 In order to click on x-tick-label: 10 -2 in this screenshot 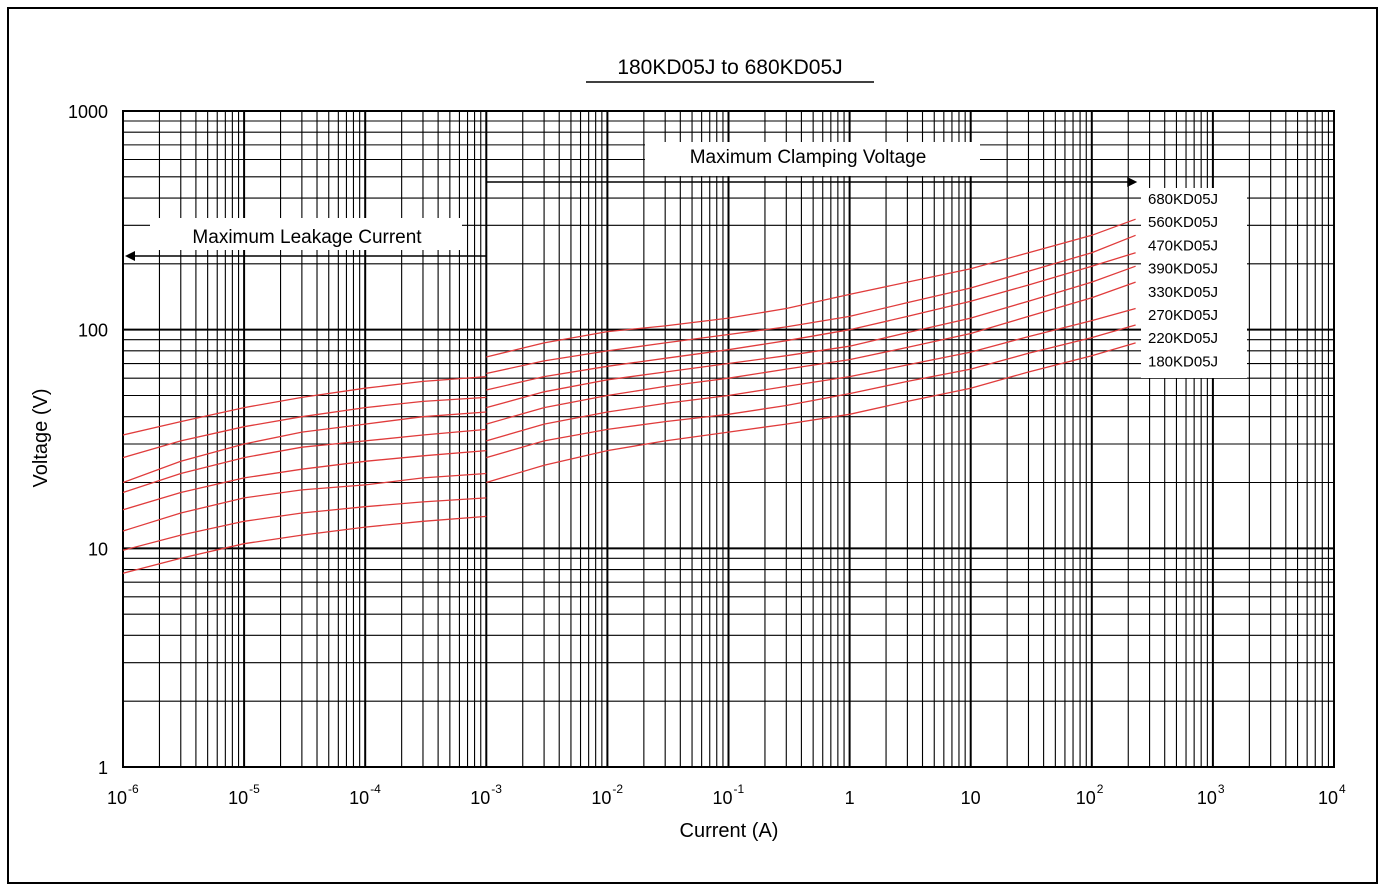, I will do `click(607, 795)`.